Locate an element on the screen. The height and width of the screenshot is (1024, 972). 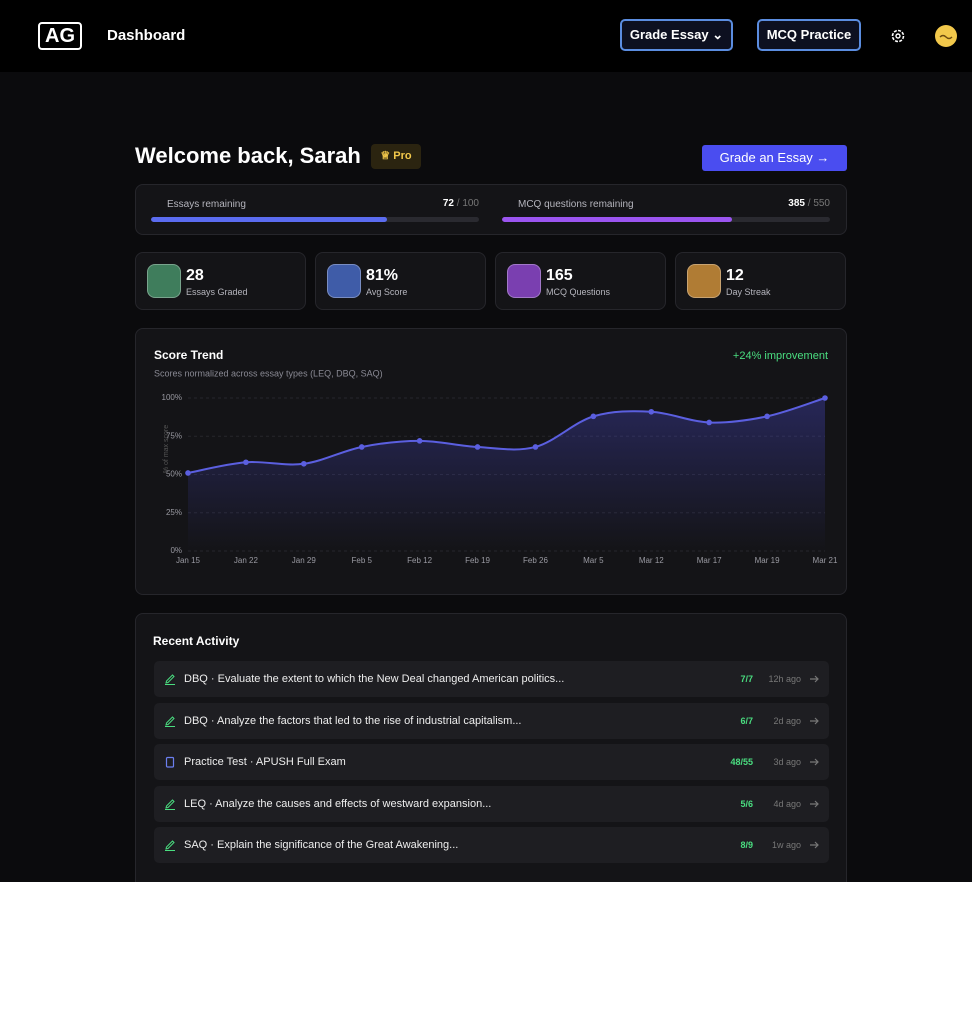
grade-essay-button: Grade Essay ⌄ is located at coordinates (676, 35).